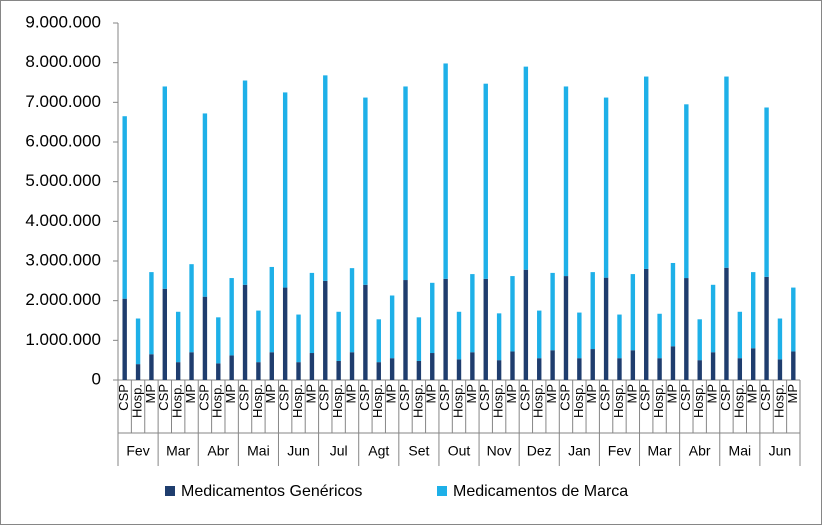  I want to click on group-label: Set, so click(418, 451).